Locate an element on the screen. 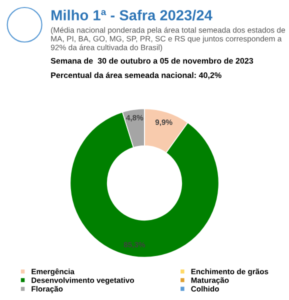 The height and width of the screenshot is (300, 289). text: Percentual da área semeada nacional: 40,2% is located at coordinates (136, 76).